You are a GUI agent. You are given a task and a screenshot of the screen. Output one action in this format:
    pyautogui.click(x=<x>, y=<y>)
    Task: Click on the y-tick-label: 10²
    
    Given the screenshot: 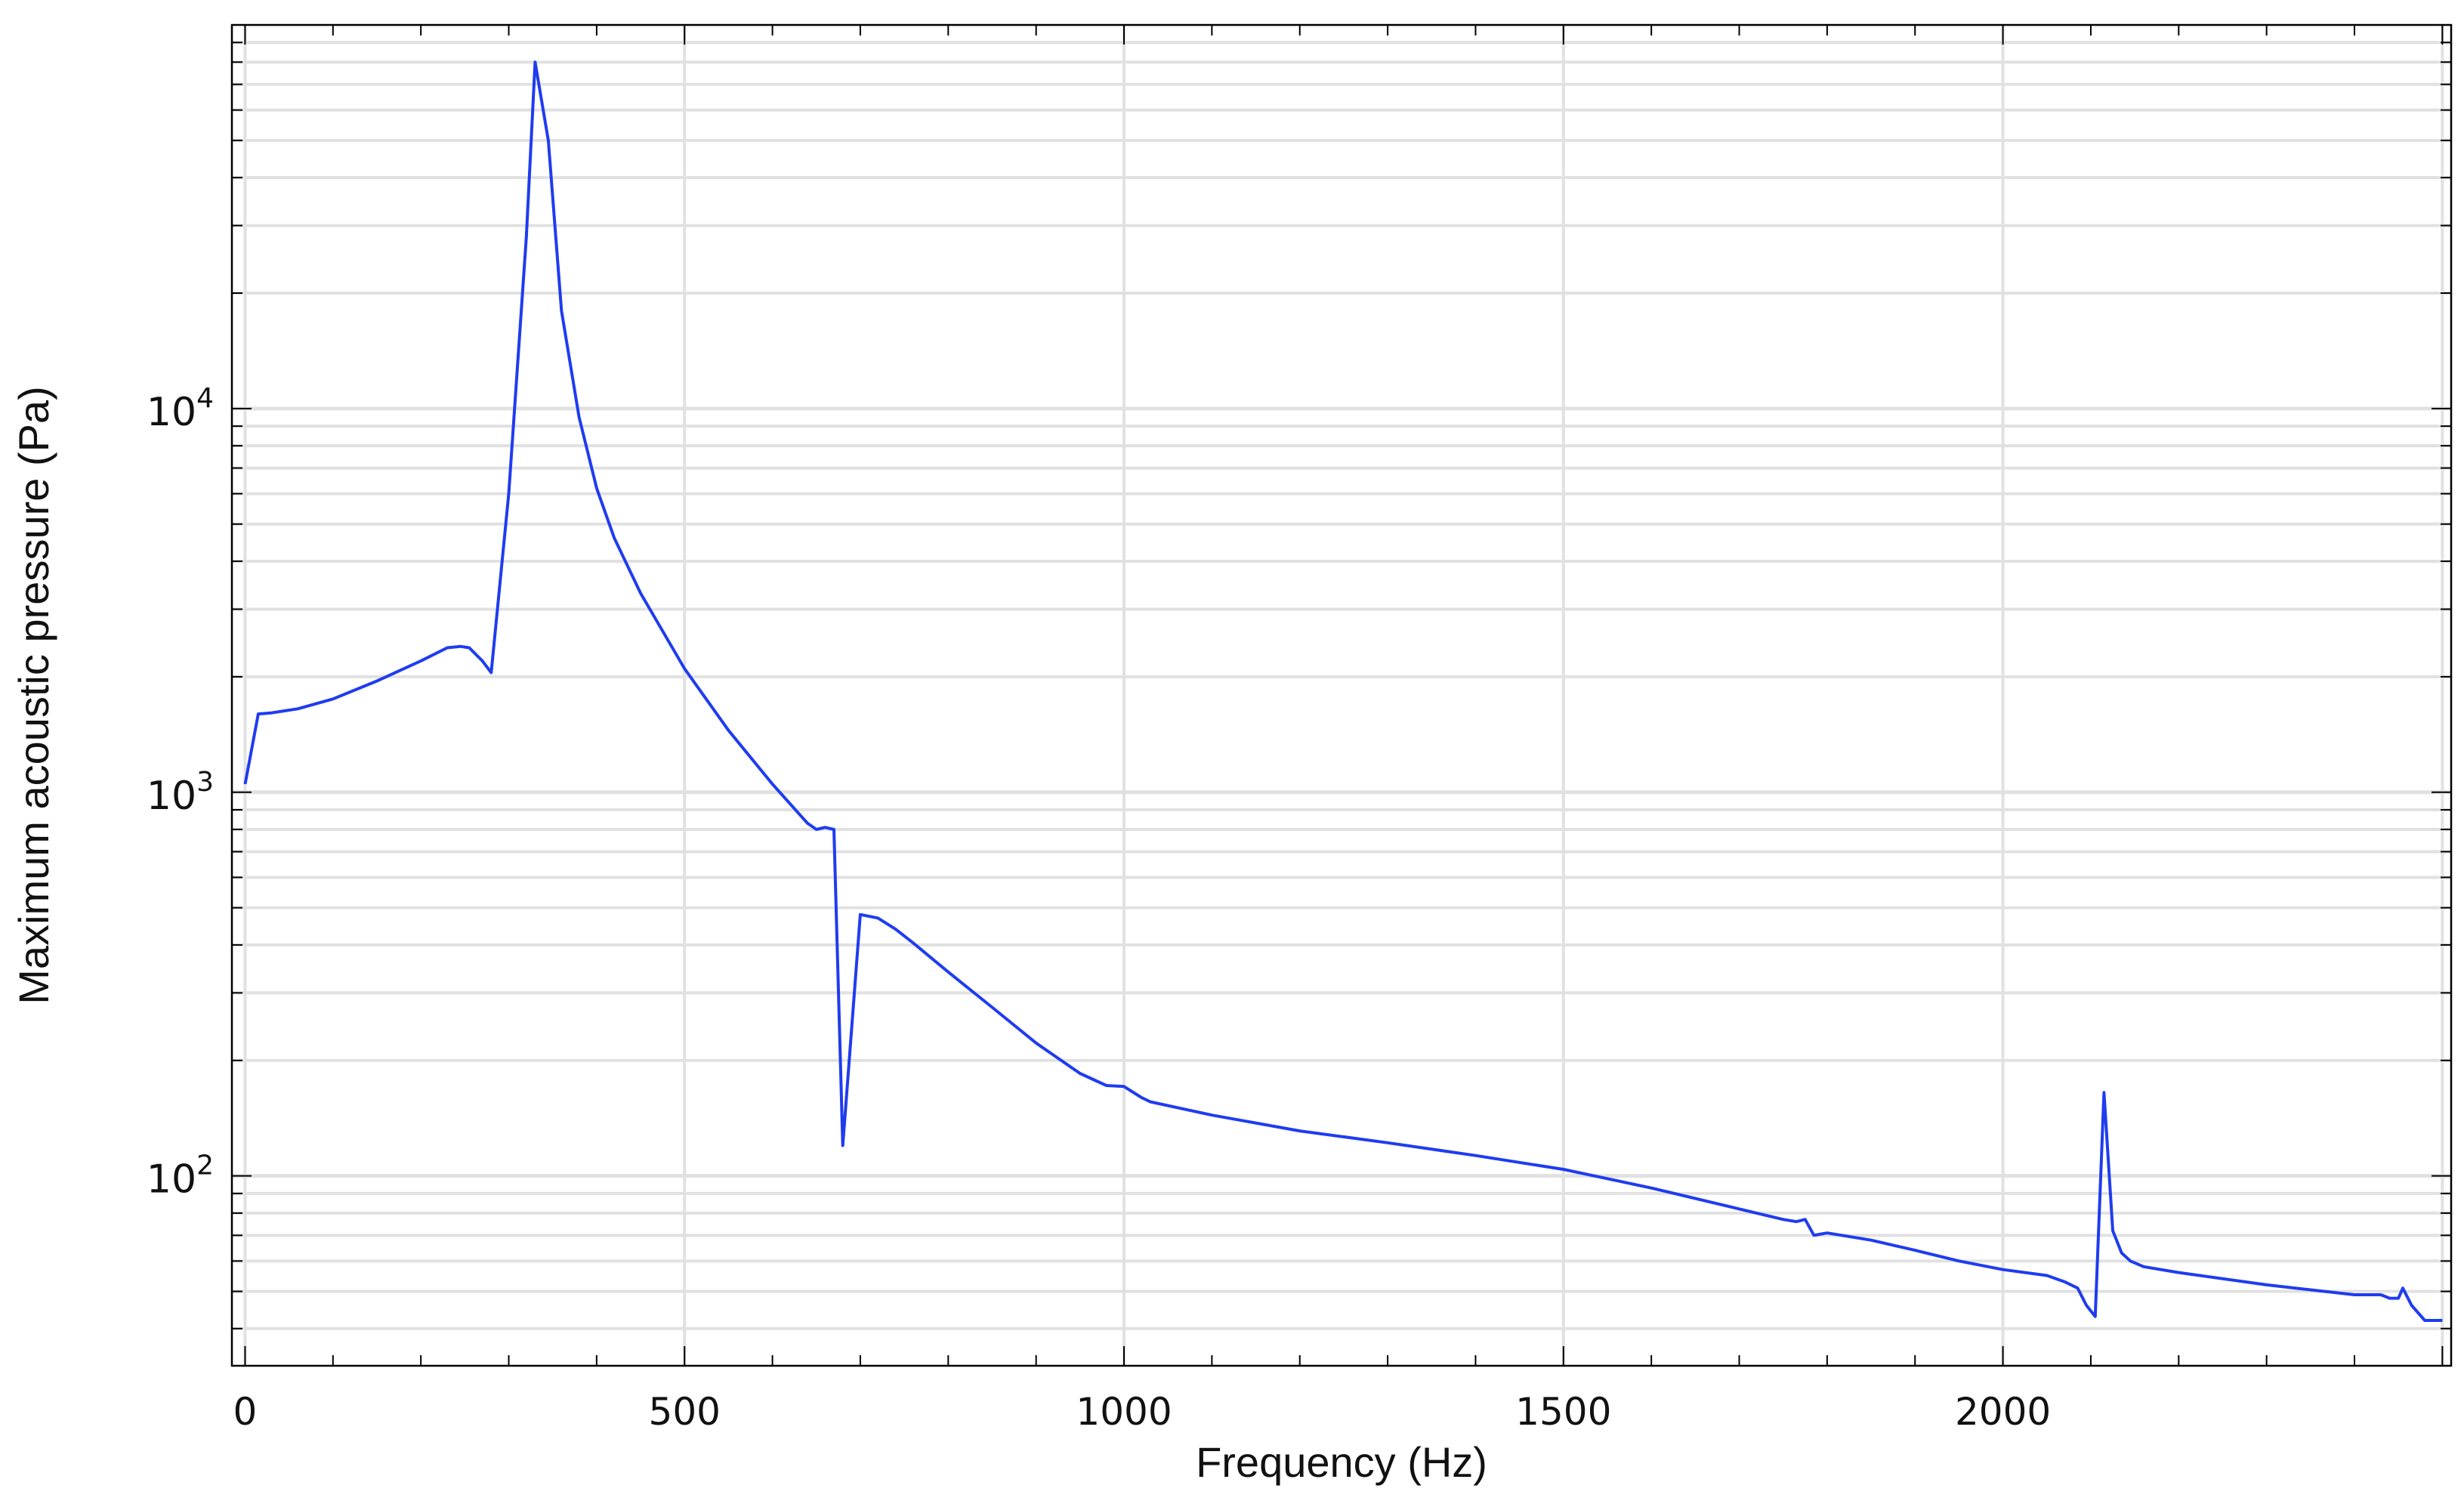 What is the action you would take?
    pyautogui.click(x=181, y=1176)
    